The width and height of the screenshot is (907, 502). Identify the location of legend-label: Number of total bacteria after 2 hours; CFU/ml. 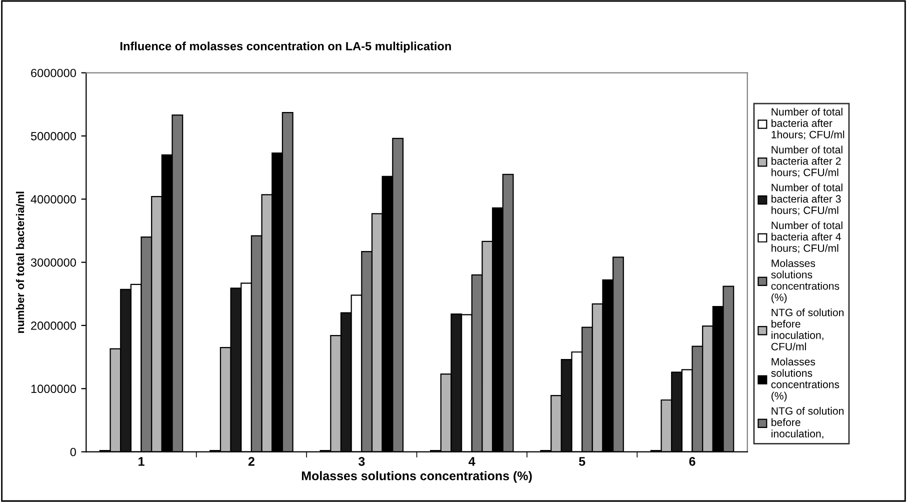
(807, 162).